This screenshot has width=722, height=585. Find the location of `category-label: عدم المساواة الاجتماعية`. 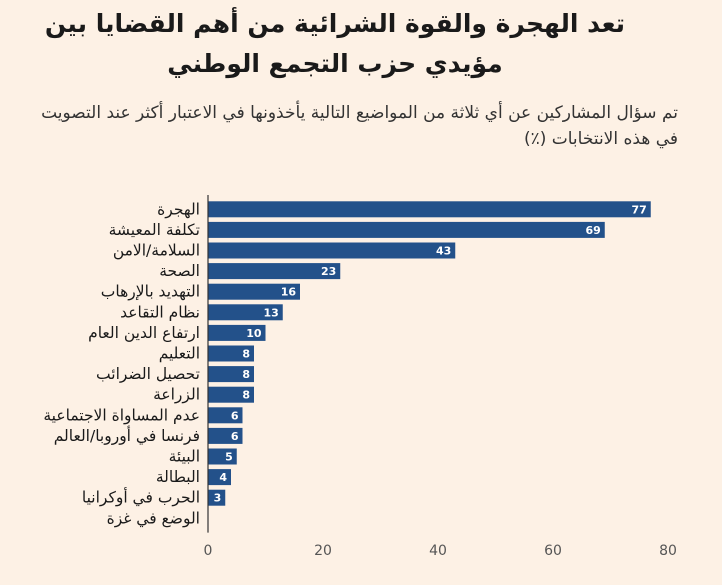

category-label: عدم المساواة الاجتماعية is located at coordinates (121, 415).